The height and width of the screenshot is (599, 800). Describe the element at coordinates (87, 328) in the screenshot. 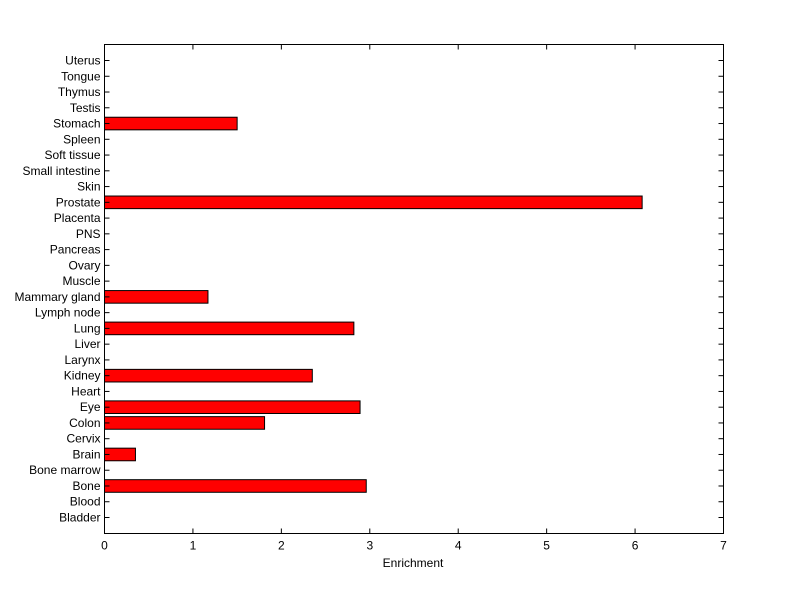

I see `y-tick-label: Lung` at that location.